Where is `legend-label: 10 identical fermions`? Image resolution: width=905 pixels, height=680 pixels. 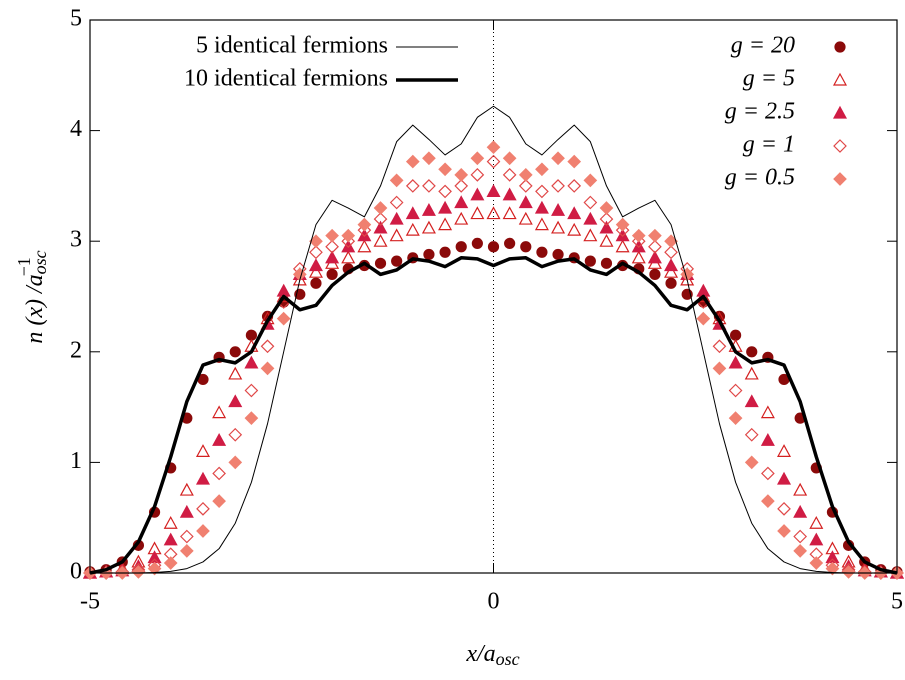 legend-label: 10 identical fermions is located at coordinates (286, 79).